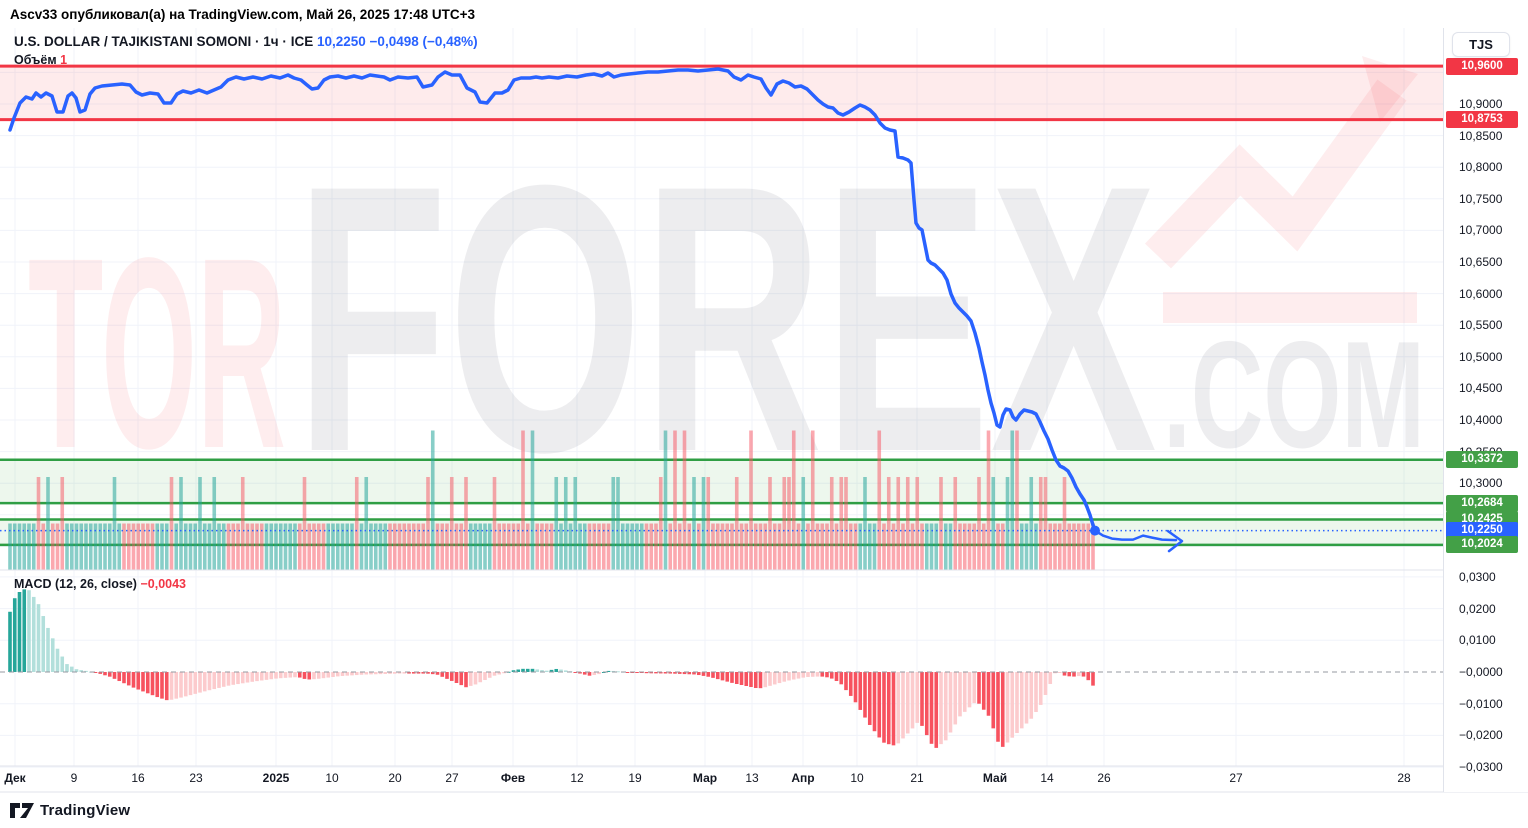 This screenshot has width=1528, height=828. Describe the element at coordinates (1481, 44) in the screenshot. I see `currency-toggle-button: TJS` at that location.